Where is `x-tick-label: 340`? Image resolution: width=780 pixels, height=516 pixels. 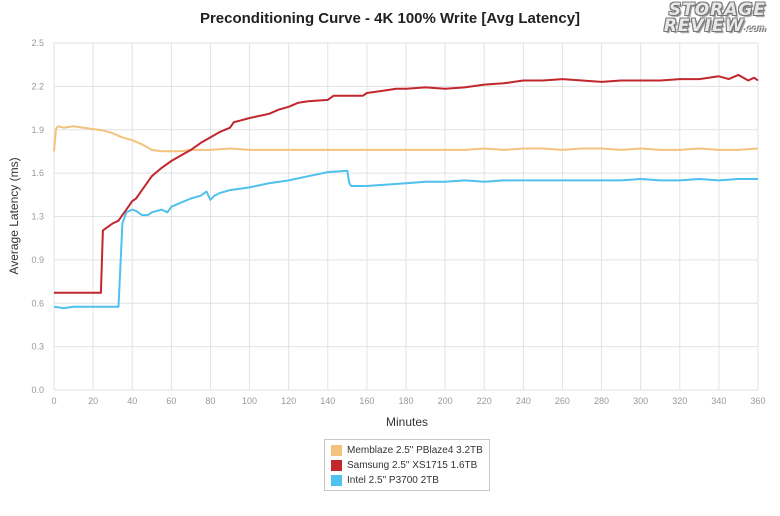 x-tick-label: 340 is located at coordinates (718, 401).